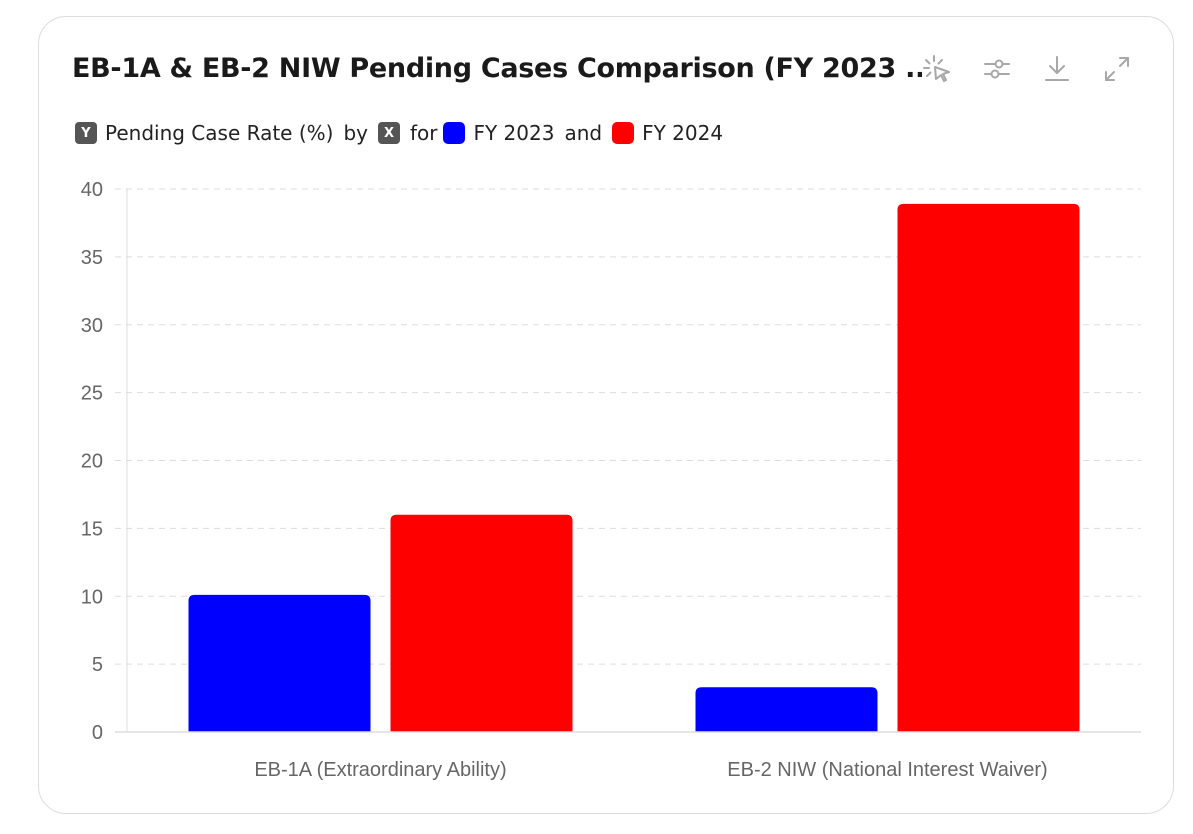  What do you see at coordinates (92, 190) in the screenshot?
I see `y-tick-label: 40` at bounding box center [92, 190].